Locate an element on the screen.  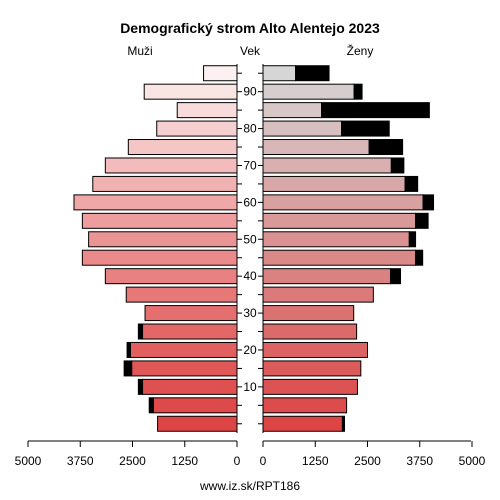
age-tick-label: 20 is located at coordinates (250, 350).